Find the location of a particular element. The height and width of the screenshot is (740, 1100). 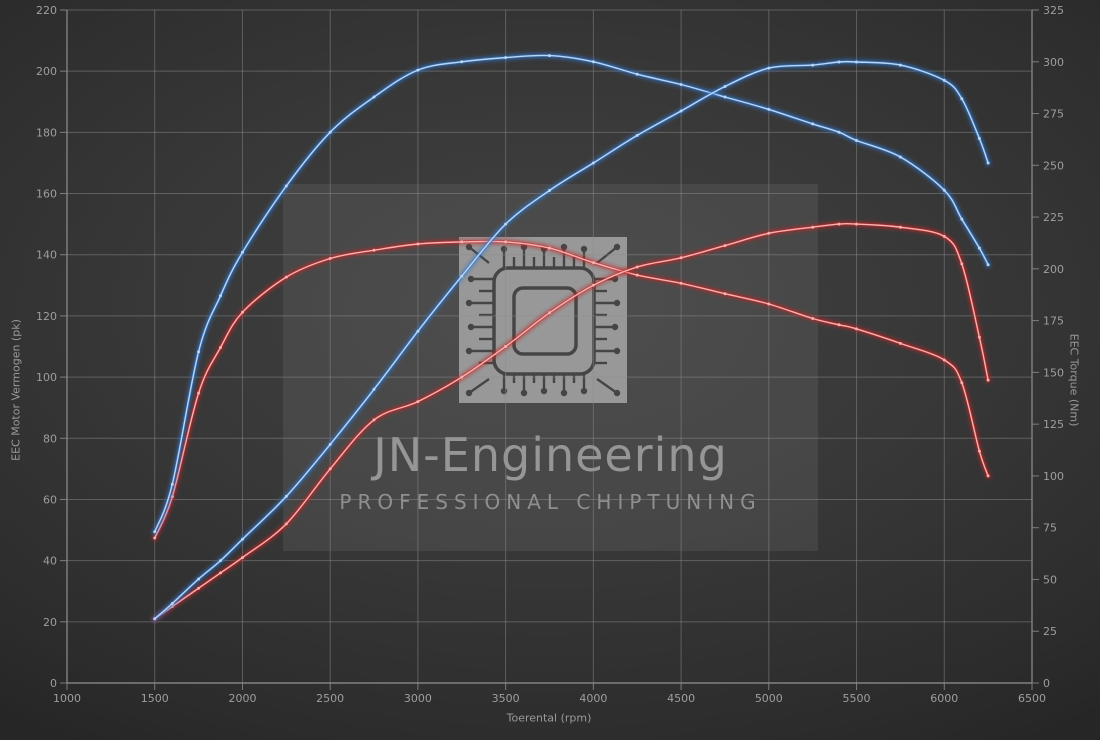

svg-text: 125 is located at coordinates (1053, 424).